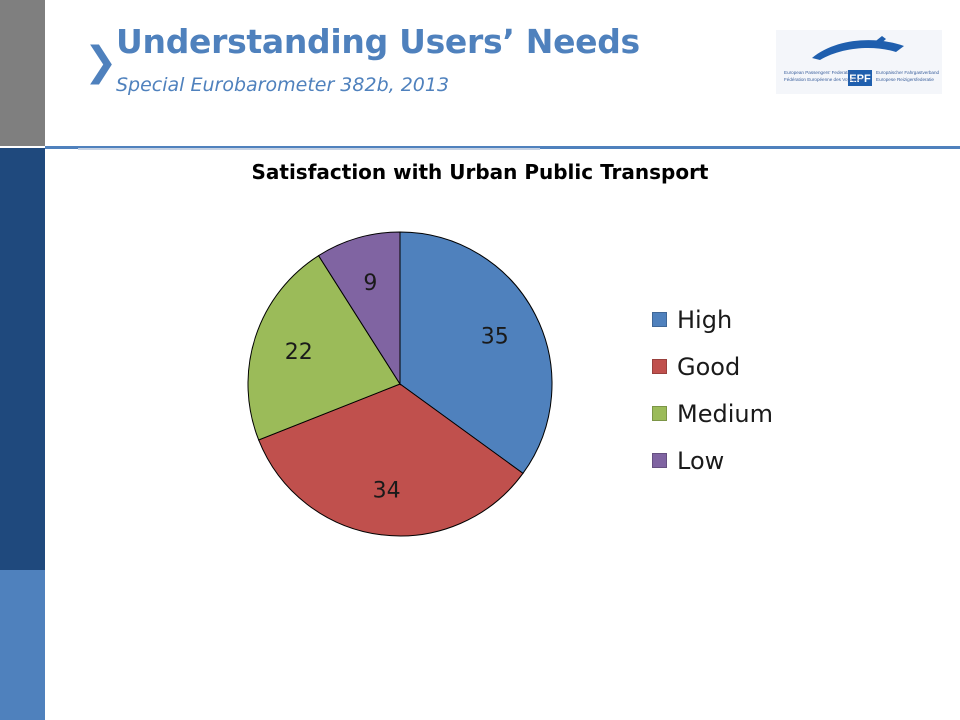 The width and height of the screenshot is (960, 720). Describe the element at coordinates (659, 319) in the screenshot. I see `legend-swatch-high` at that location.